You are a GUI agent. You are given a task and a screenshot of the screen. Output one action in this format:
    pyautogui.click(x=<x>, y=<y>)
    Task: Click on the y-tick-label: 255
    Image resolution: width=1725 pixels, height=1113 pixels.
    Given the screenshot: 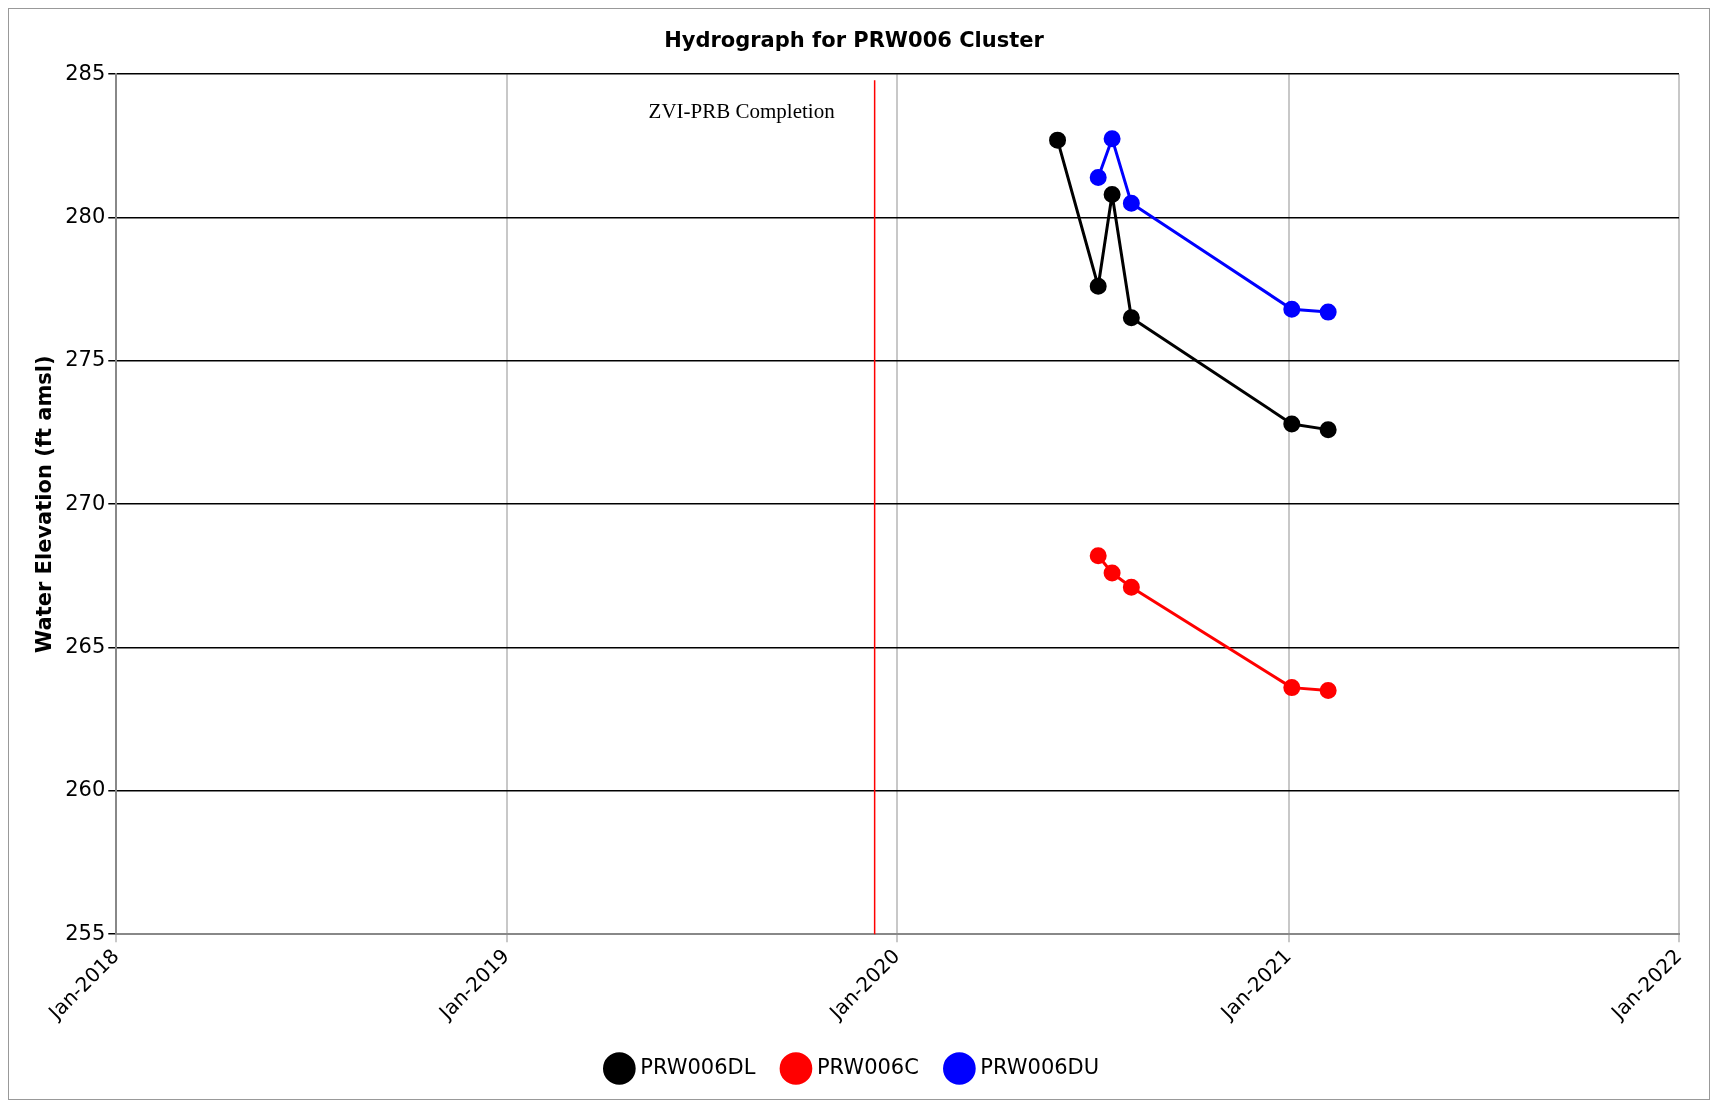 What is the action you would take?
    pyautogui.click(x=85, y=932)
    